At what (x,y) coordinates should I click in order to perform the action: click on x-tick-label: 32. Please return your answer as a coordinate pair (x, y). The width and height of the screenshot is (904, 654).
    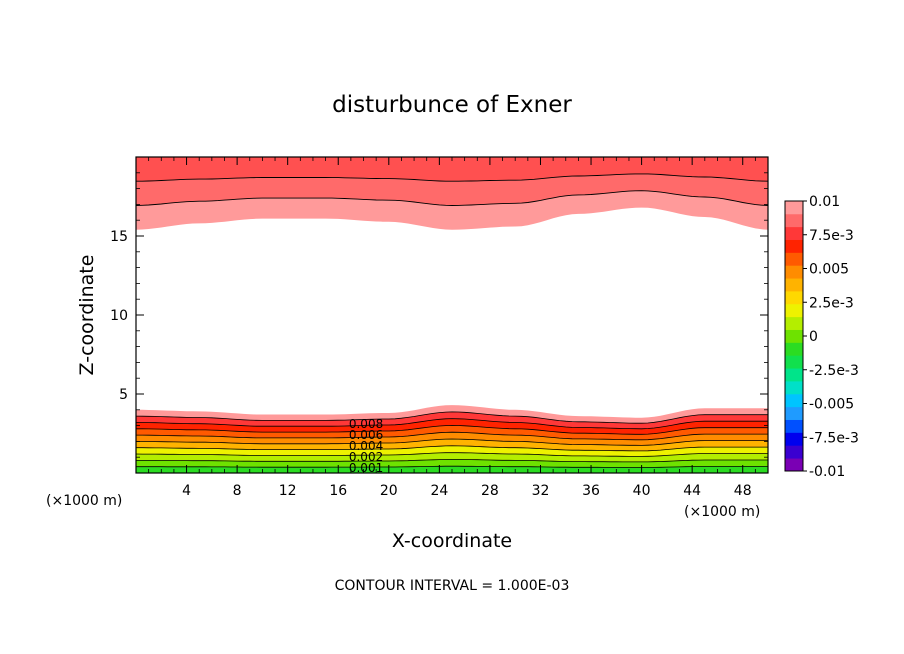
    Looking at the image, I should click on (541, 491).